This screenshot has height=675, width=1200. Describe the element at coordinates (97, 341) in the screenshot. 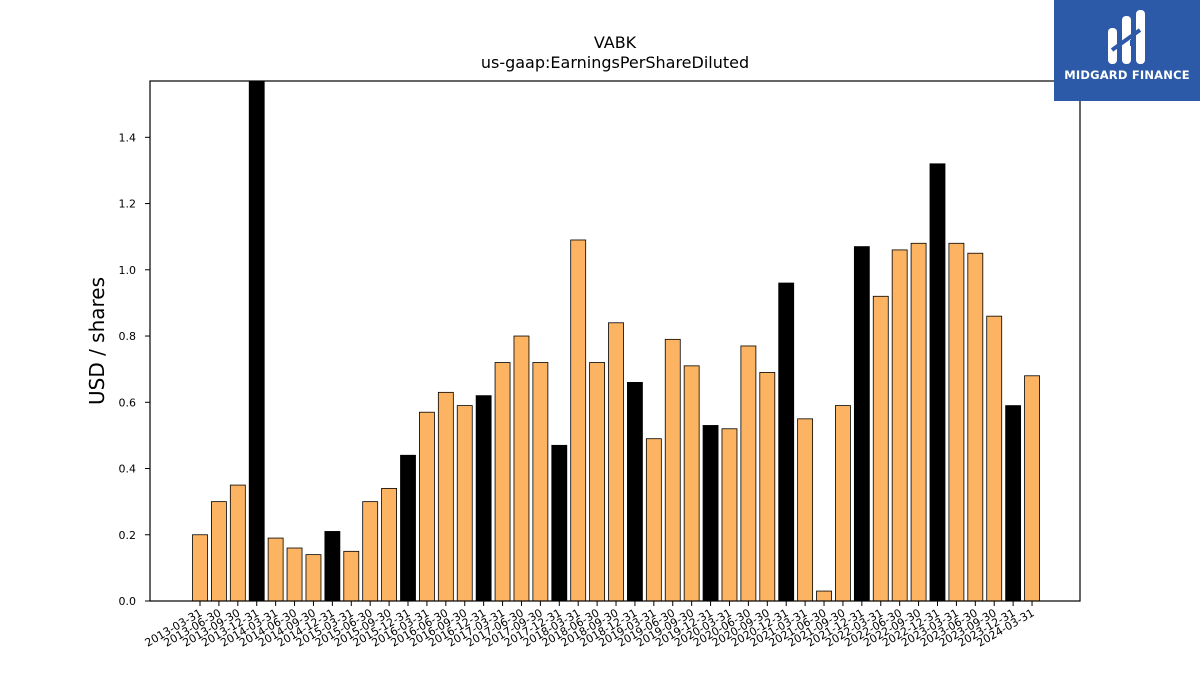

I see `y-axis-label: USD / shares` at that location.